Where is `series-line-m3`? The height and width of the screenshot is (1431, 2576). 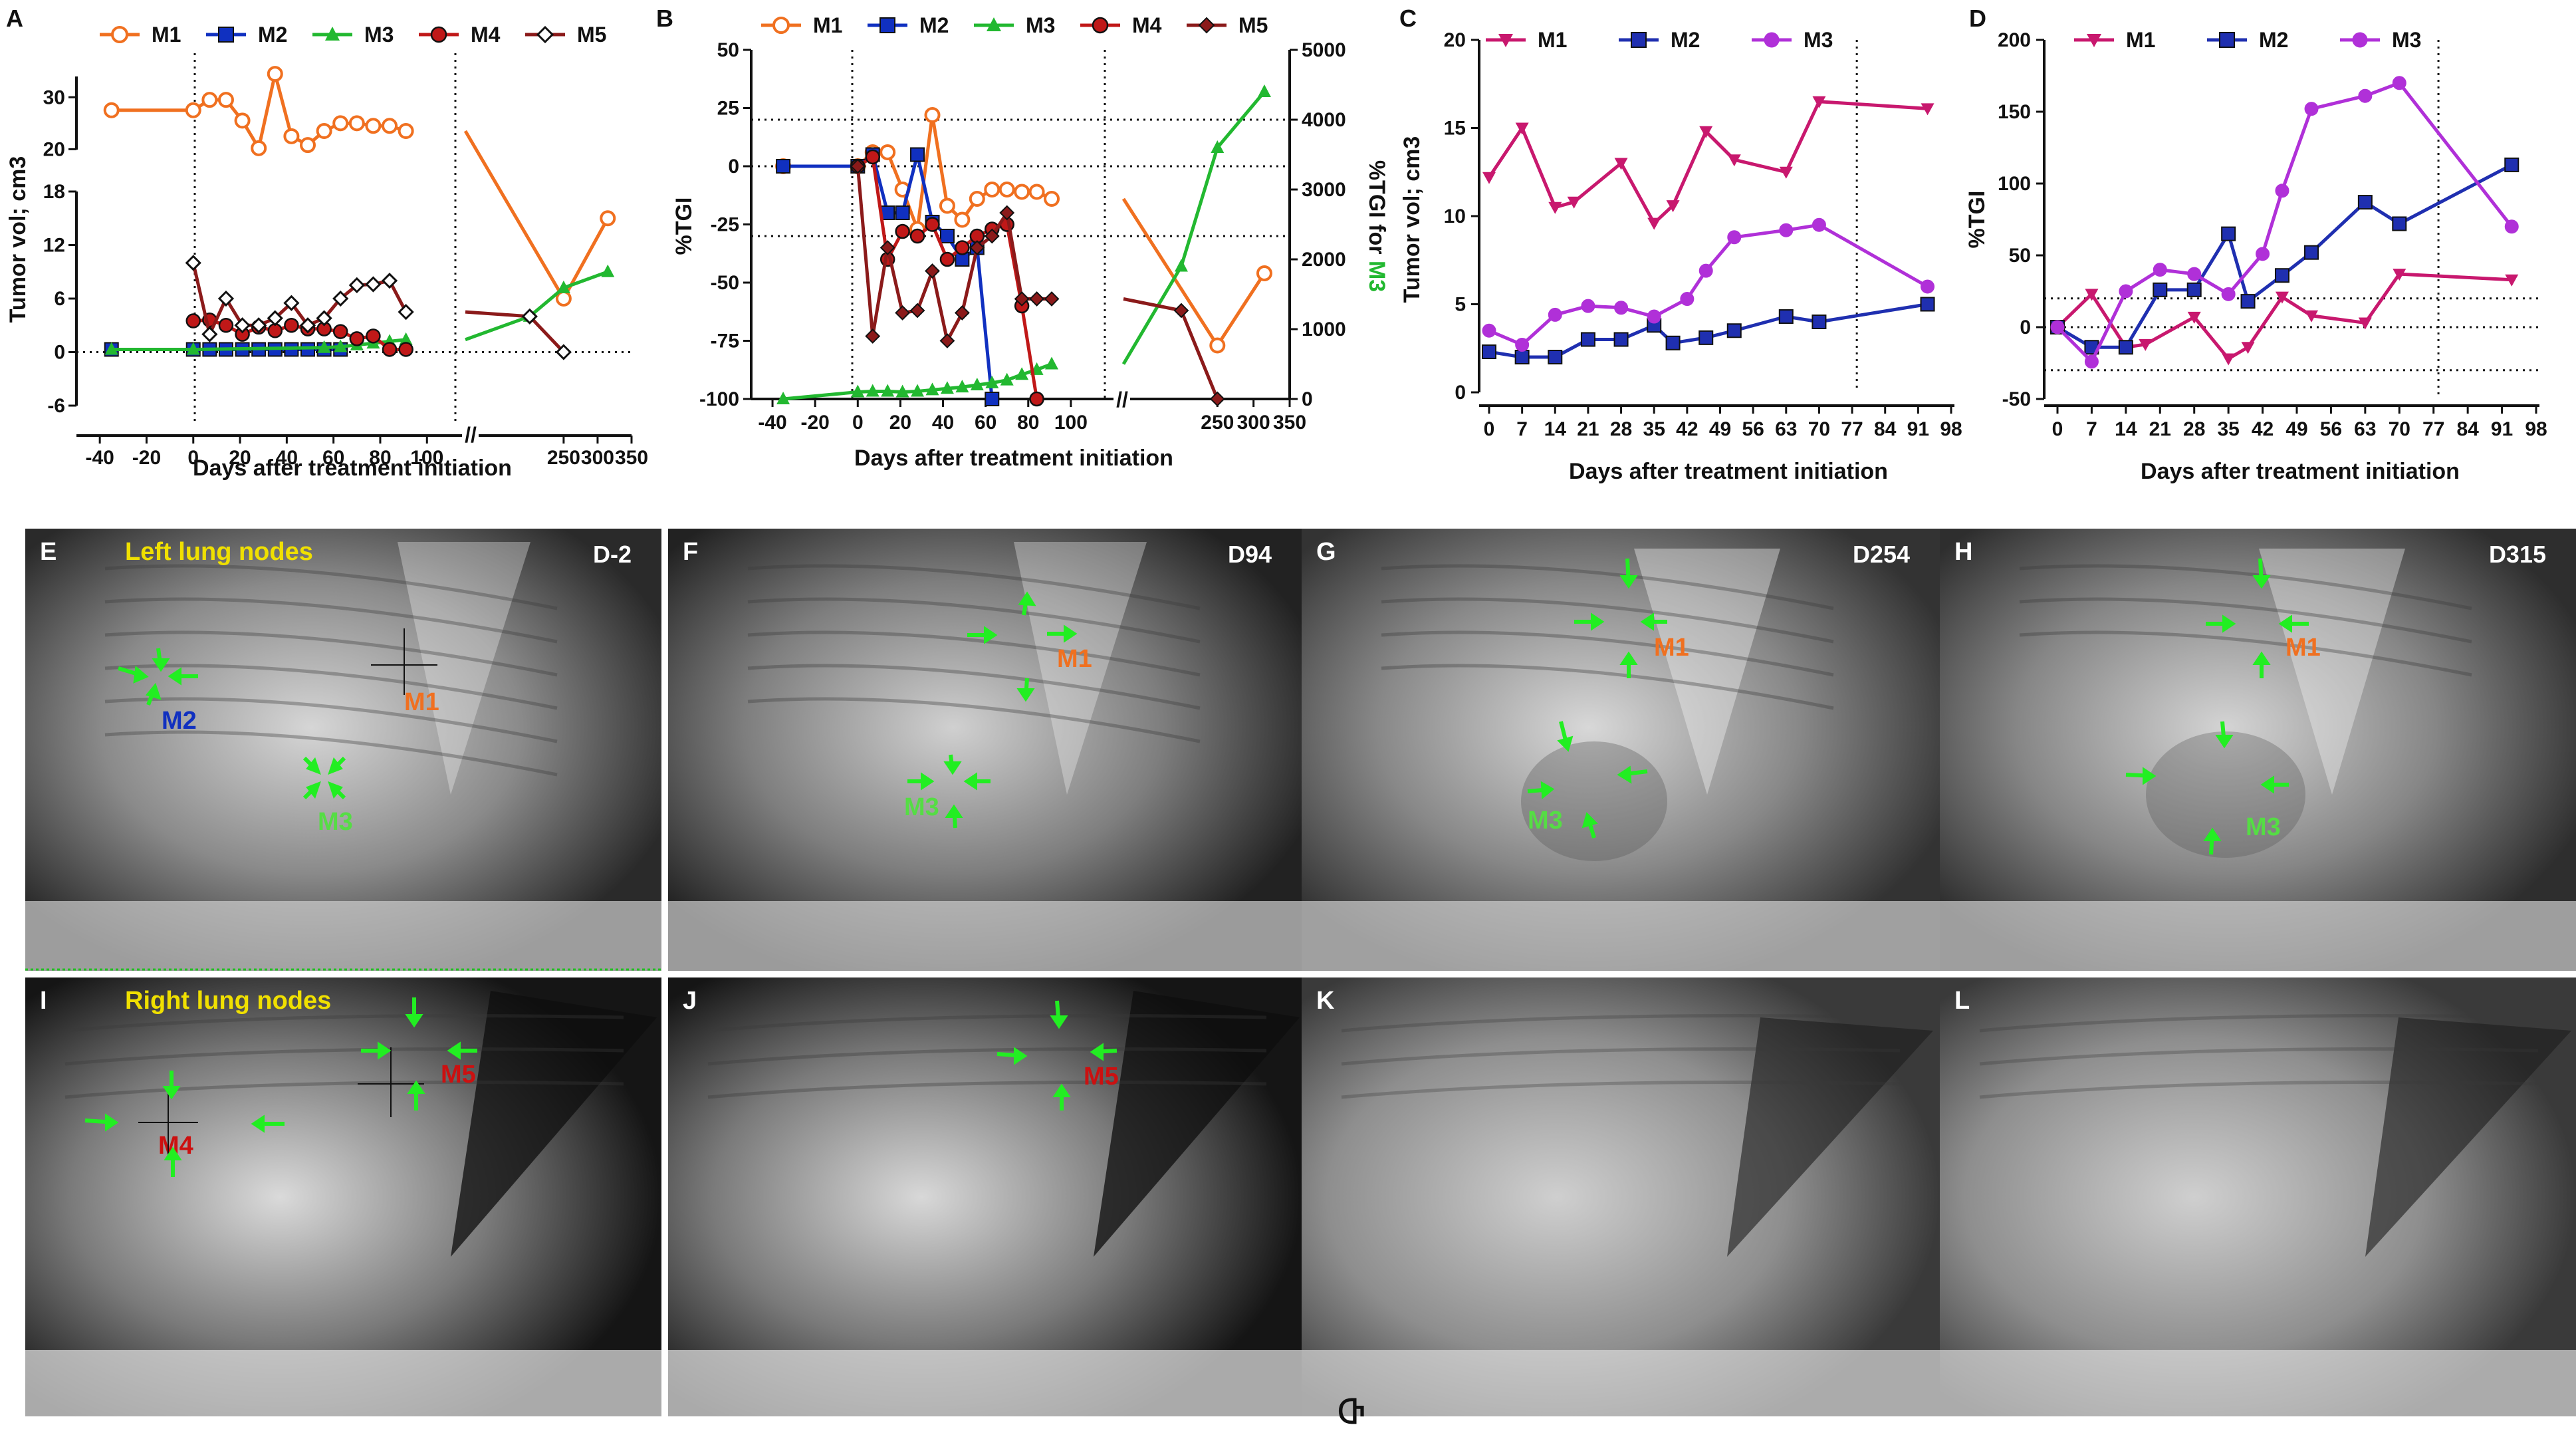 series-line-m3 is located at coordinates (1708, 284).